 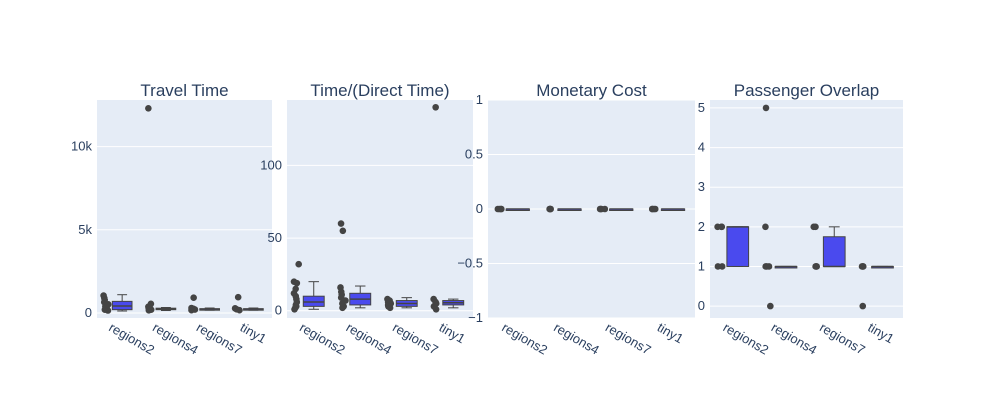 I want to click on y-tick-label: 5, so click(x=701, y=107).